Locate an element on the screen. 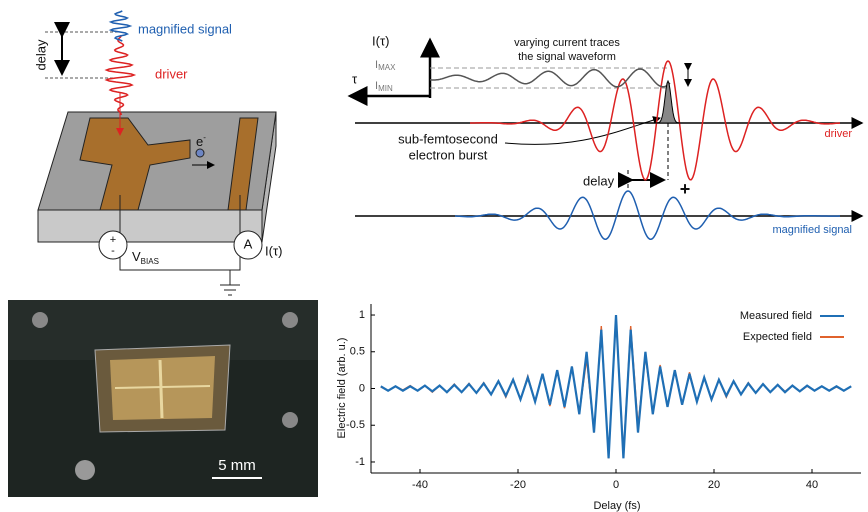  electron-text: e is located at coordinates (199, 141).